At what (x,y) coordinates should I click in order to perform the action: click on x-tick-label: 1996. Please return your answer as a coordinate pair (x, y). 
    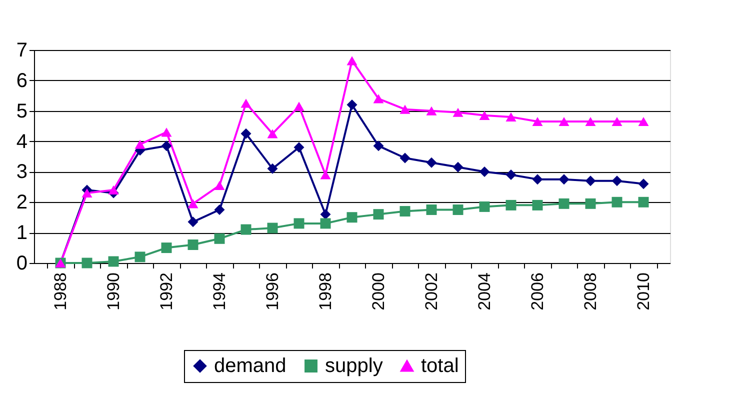
    Looking at the image, I should click on (272, 291).